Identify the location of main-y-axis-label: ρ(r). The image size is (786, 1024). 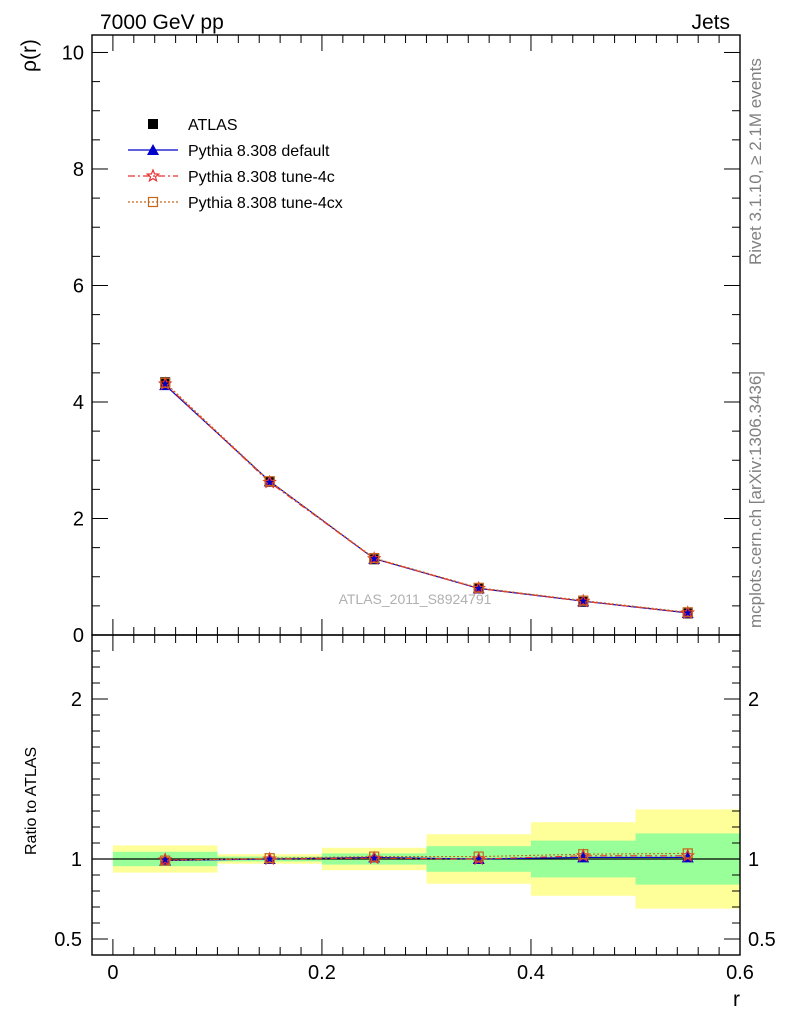
(29, 55).